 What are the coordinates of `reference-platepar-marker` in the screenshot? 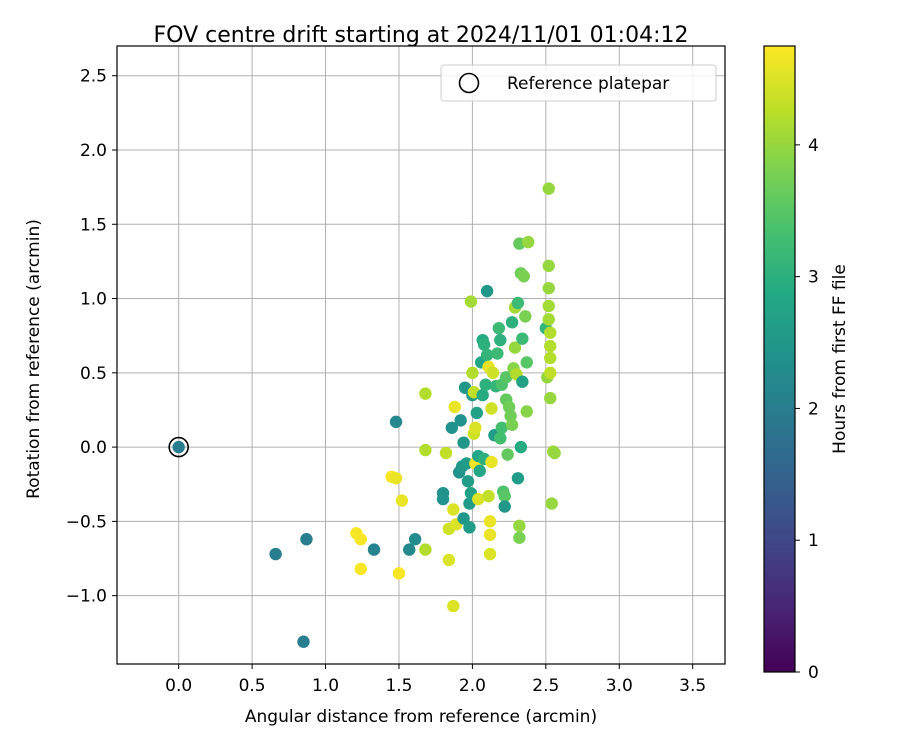 It's located at (178, 447).